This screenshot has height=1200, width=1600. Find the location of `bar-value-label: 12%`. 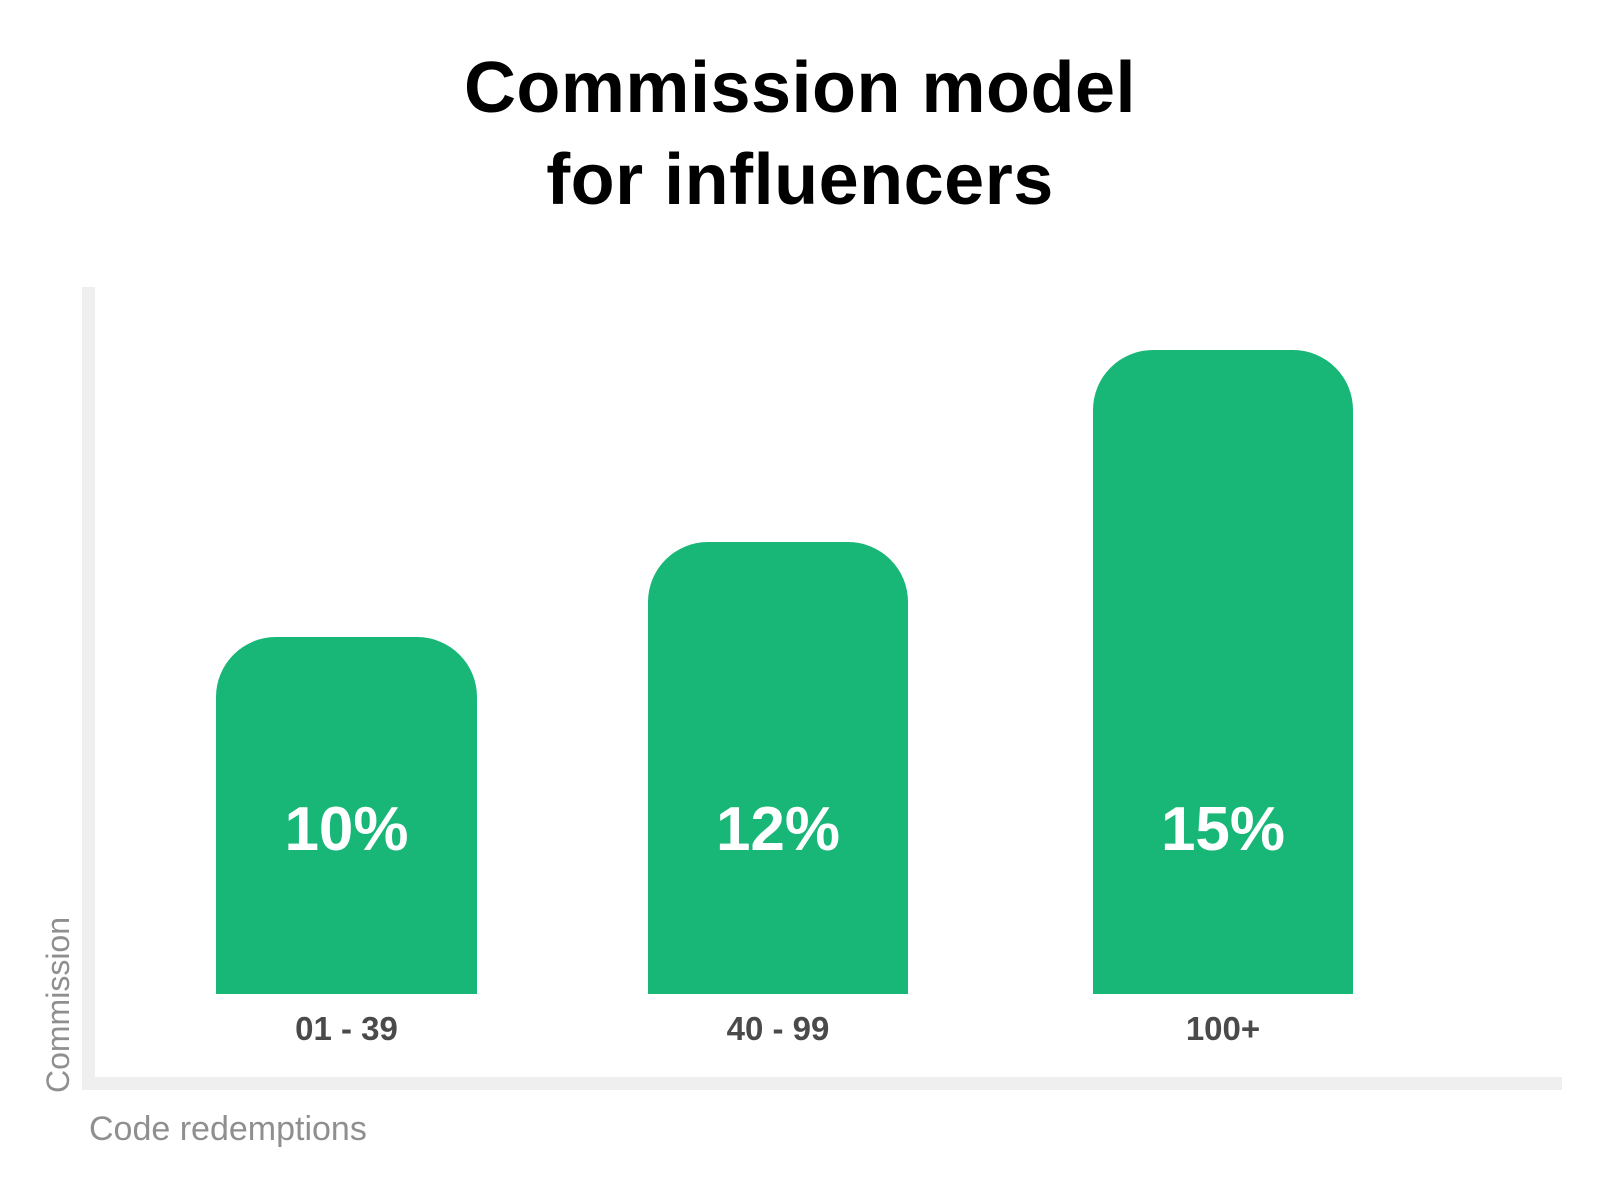

bar-value-label: 12% is located at coordinates (778, 829).